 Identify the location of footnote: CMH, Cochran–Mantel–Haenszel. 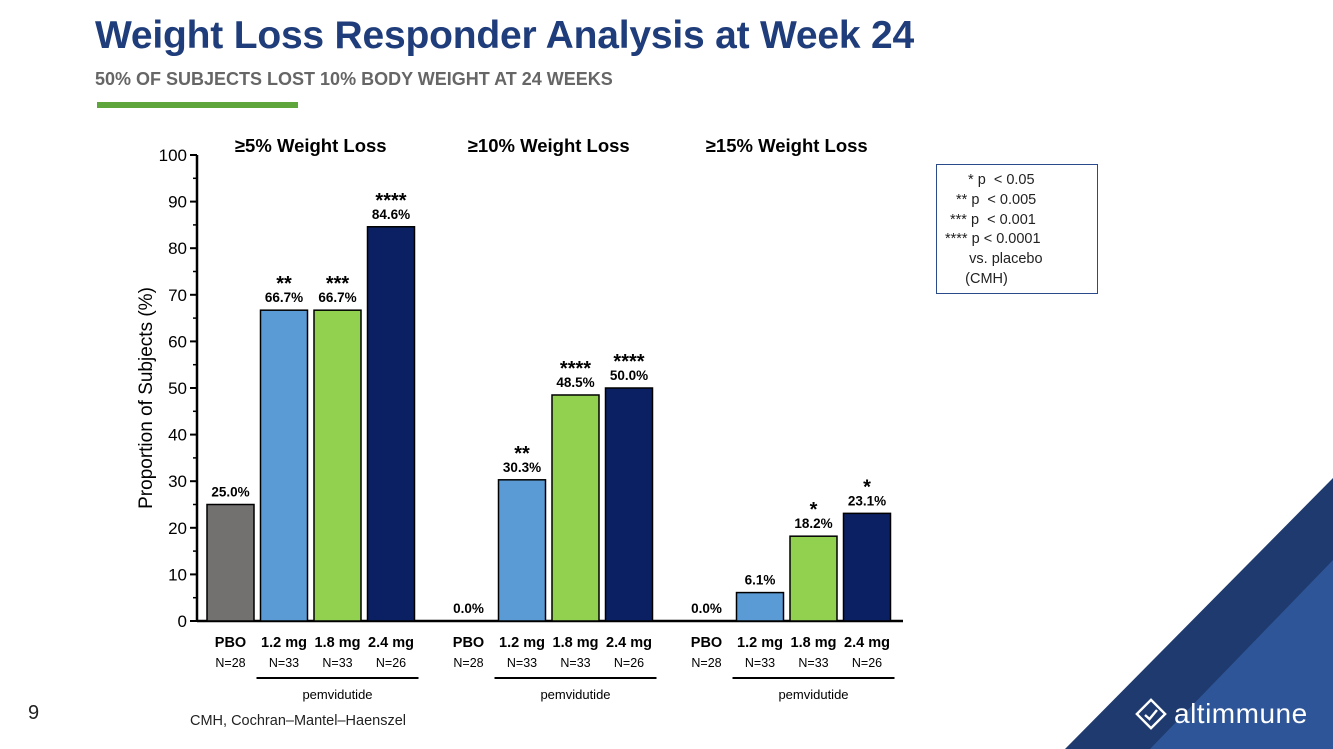
(298, 721).